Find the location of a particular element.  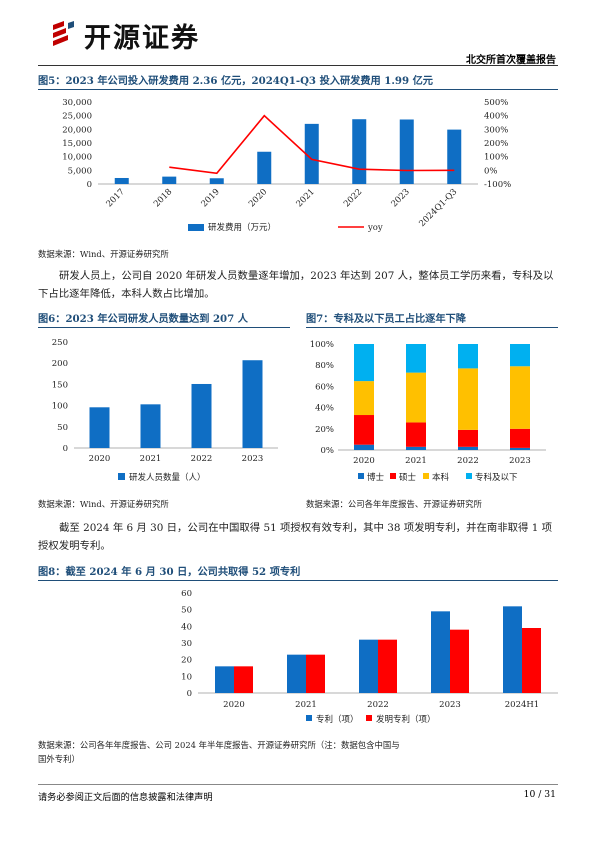

fig6-source: 数据来源：Wind、开源证券研究所 is located at coordinates (103, 504).